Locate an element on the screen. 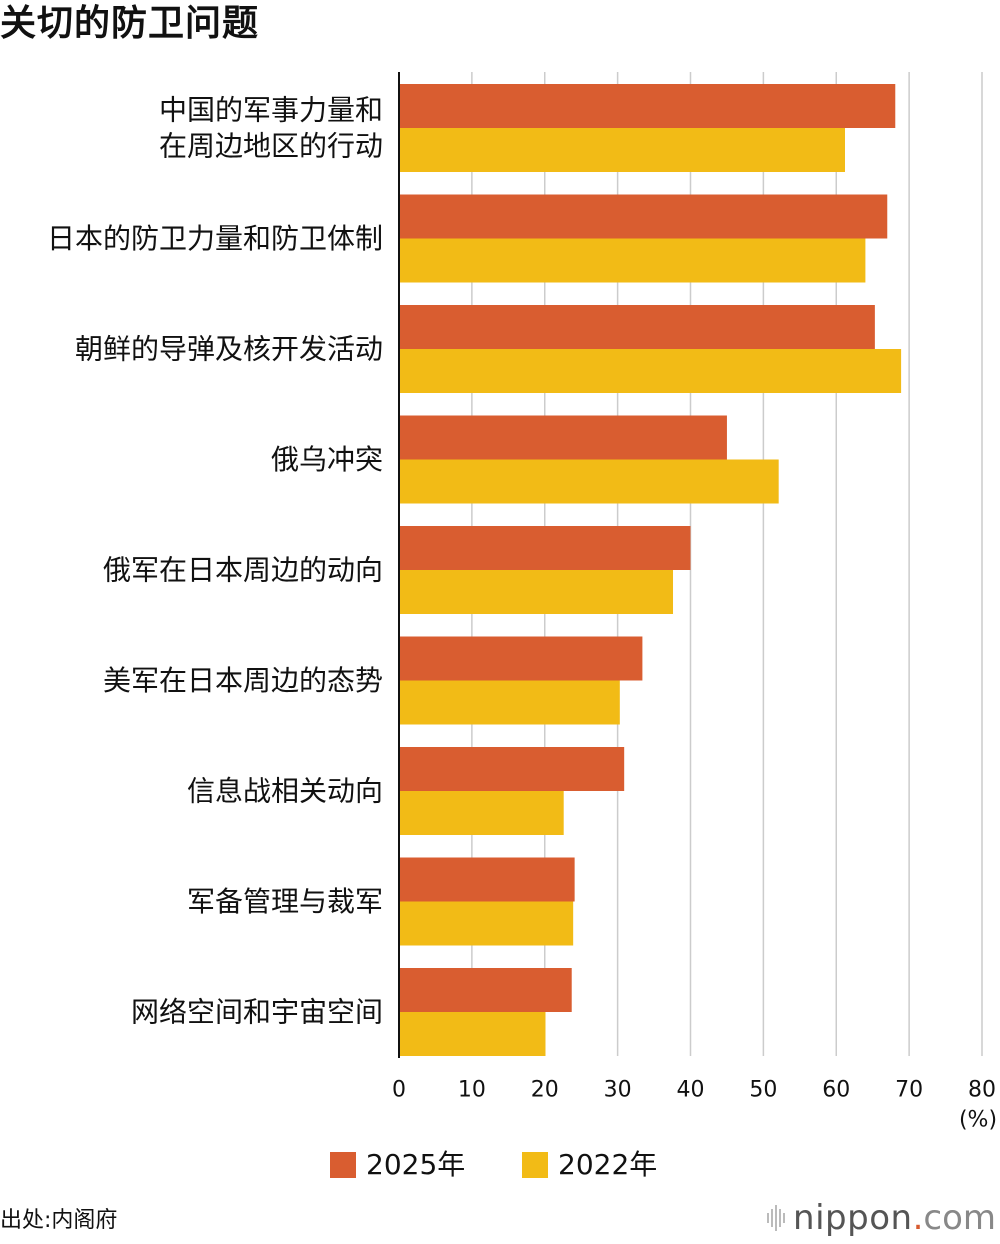  nippon-logo: nippon. com is located at coordinates (881, 1218).